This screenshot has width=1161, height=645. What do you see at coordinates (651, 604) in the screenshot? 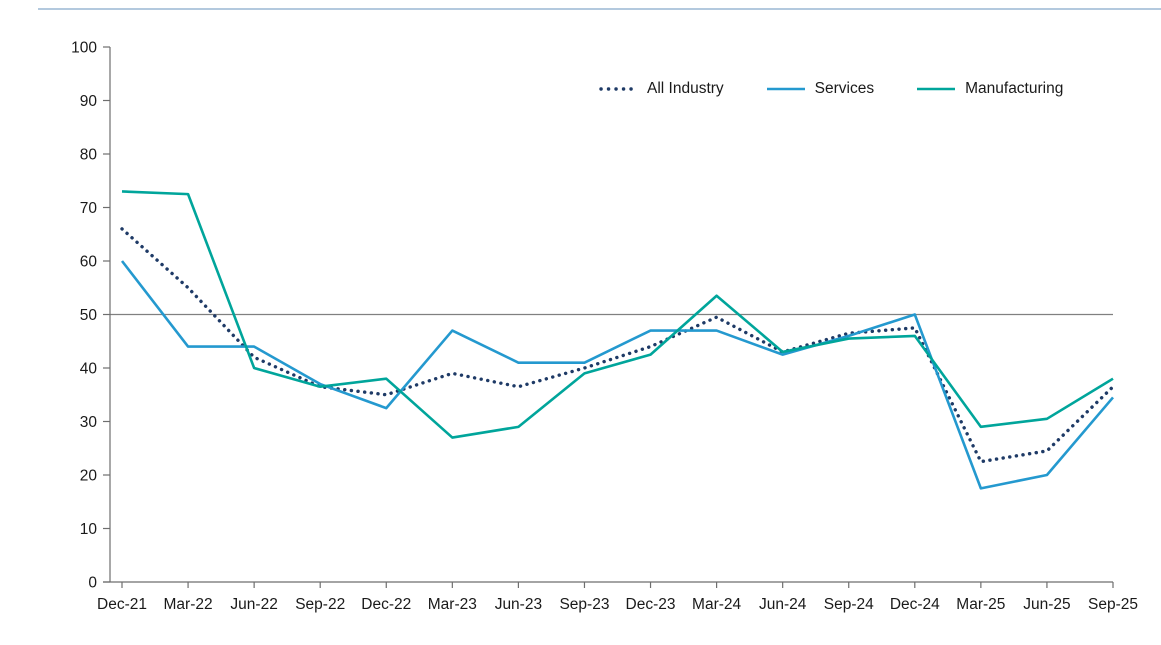
I see `x-axis-tick-label: Dec-23` at bounding box center [651, 604].